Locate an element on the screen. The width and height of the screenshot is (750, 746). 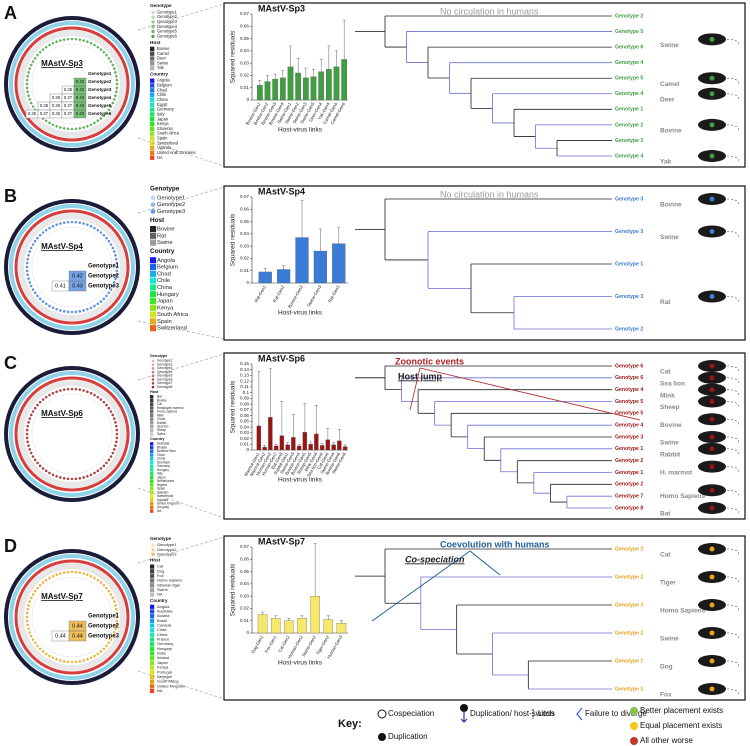
matrix-value: 0.36 is located at coordinates (56, 113).